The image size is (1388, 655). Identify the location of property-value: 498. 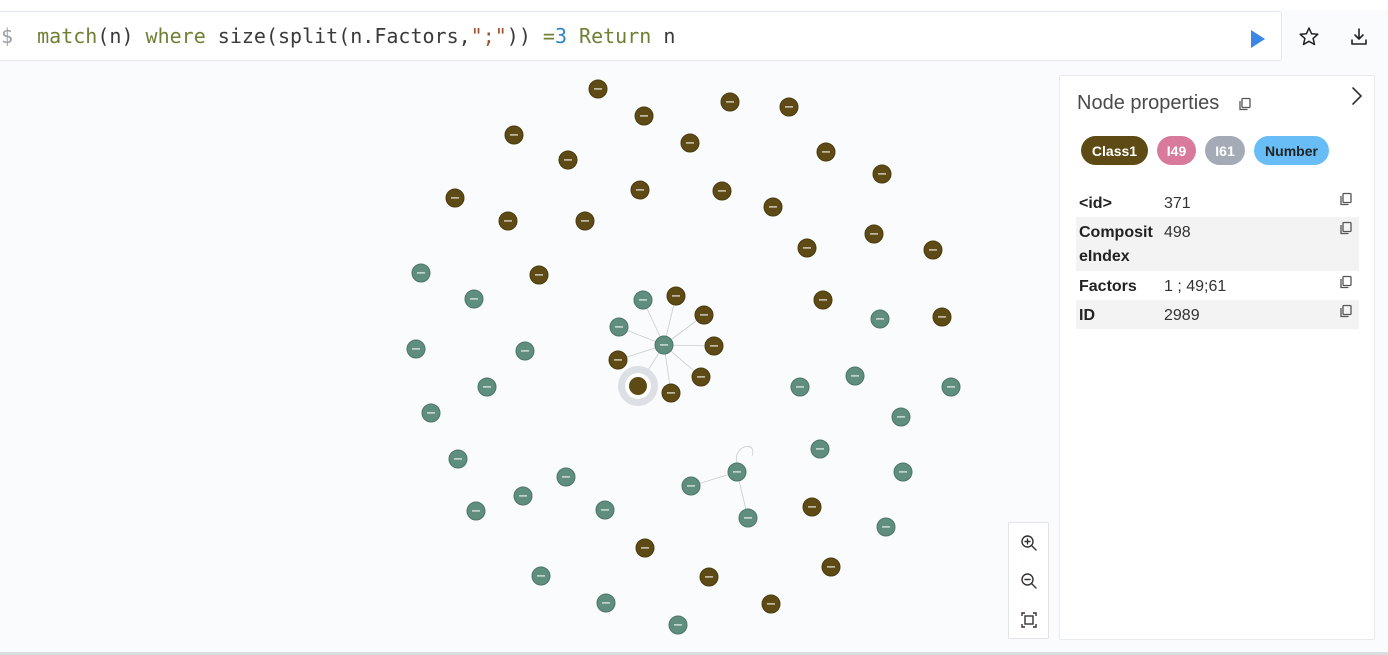
(1177, 232).